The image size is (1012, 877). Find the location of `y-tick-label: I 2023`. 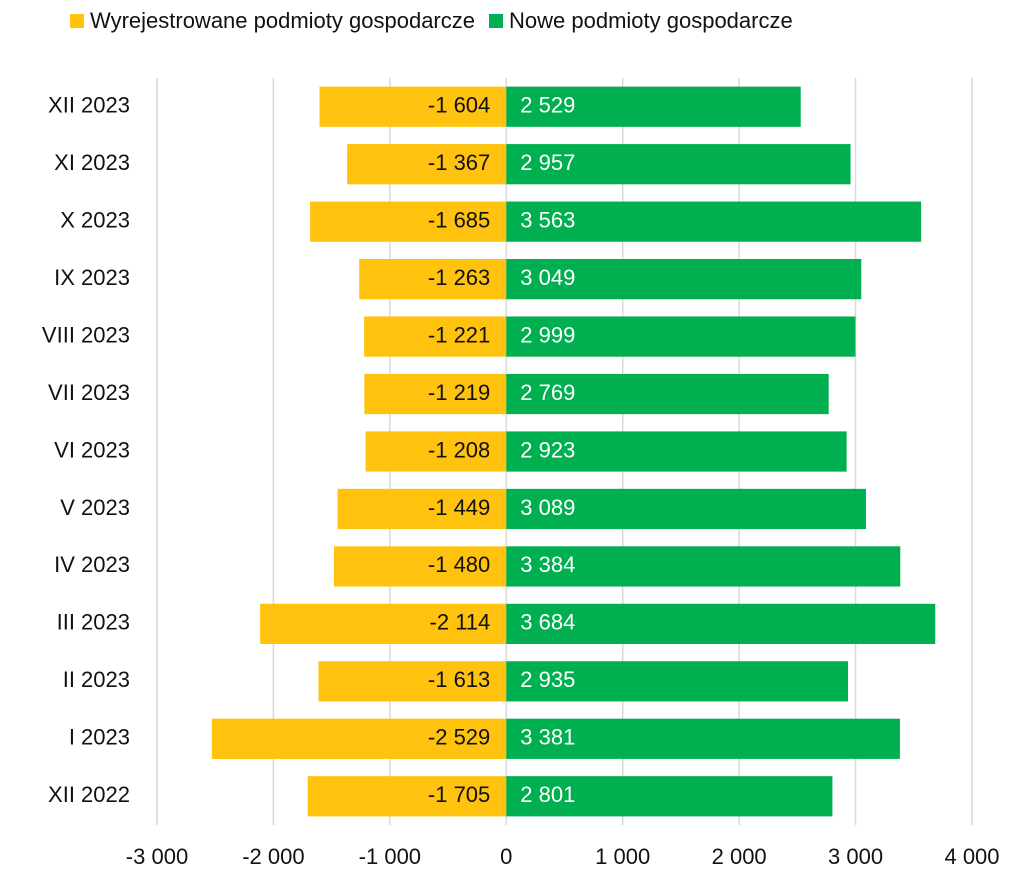

y-tick-label: I 2023 is located at coordinates (99, 737).